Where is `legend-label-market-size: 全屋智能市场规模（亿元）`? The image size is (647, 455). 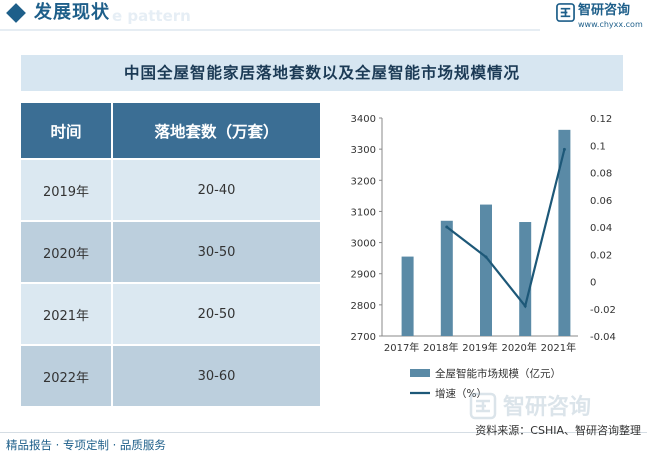
legend-label-market-size: 全屋智能市场规模（亿元） is located at coordinates (498, 373).